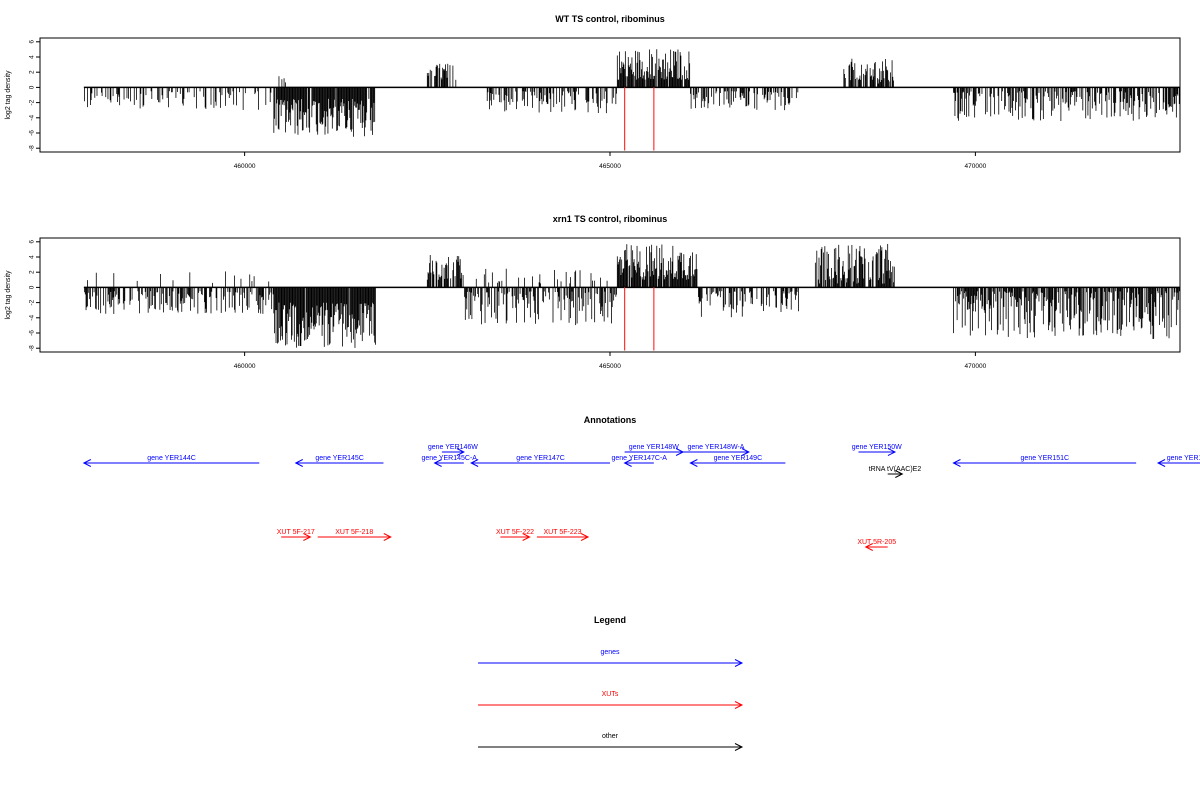  I want to click on xut-label: XUT 5F-217, so click(296, 532).